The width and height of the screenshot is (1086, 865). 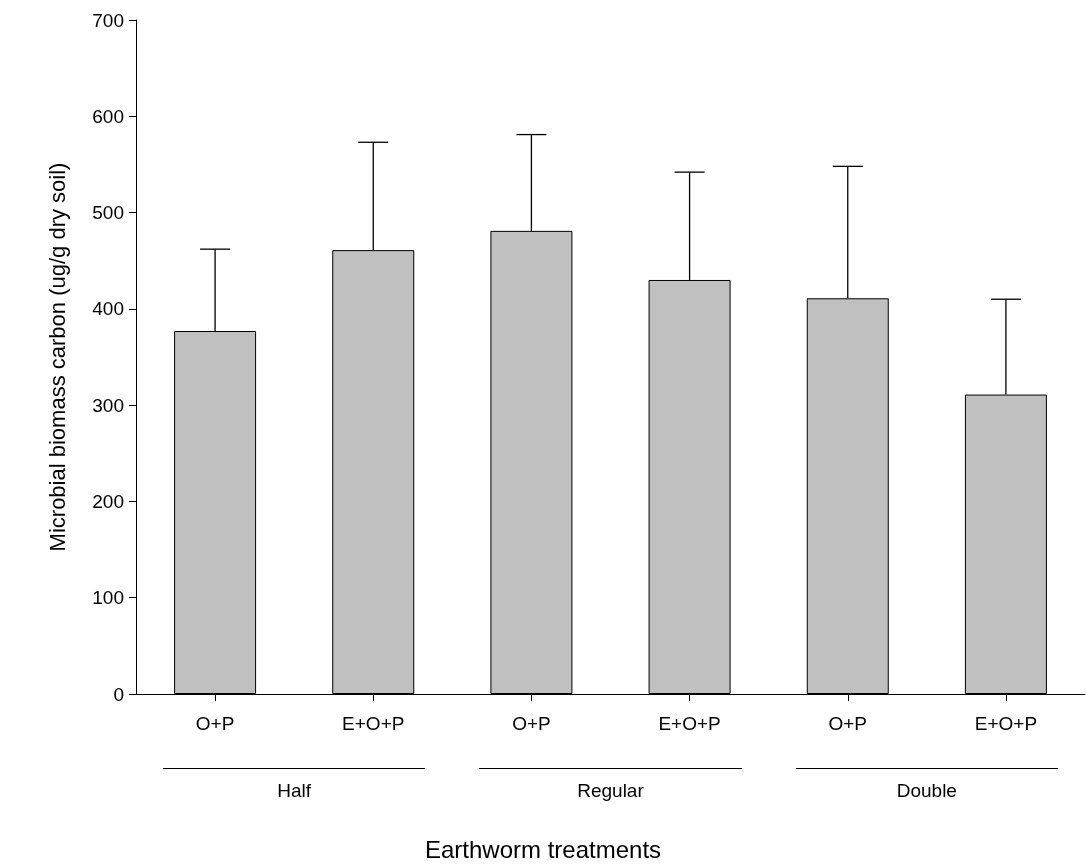 I want to click on text: Half, so click(x=294, y=791).